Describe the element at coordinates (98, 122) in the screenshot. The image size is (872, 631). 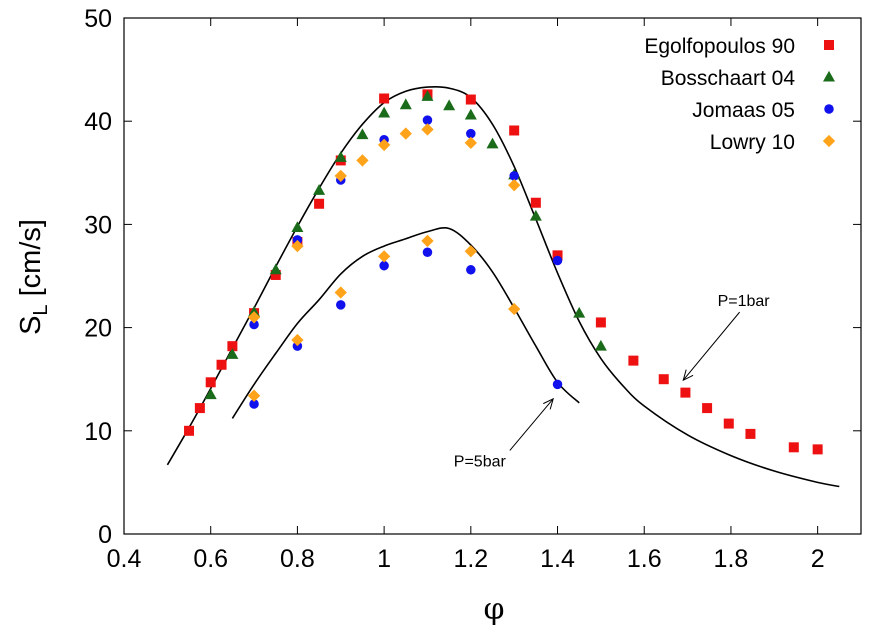
I see `y-tick-label: 40` at that location.